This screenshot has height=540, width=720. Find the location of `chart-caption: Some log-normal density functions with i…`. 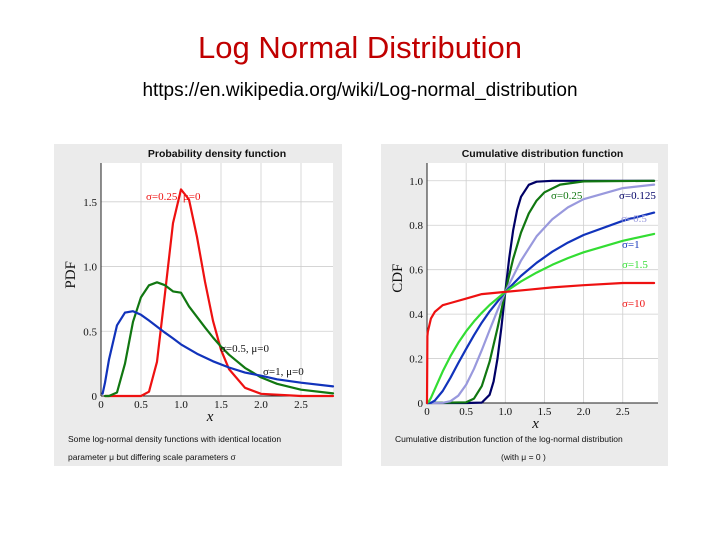

chart-caption: Some log-normal density functions with i… is located at coordinates (174, 439).